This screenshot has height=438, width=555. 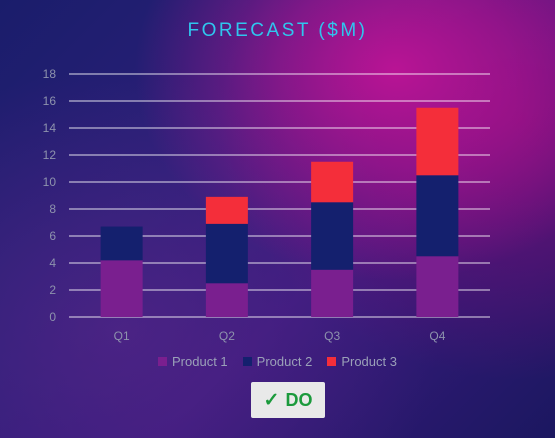 I want to click on y-tick-label: 16, so click(x=50, y=101).